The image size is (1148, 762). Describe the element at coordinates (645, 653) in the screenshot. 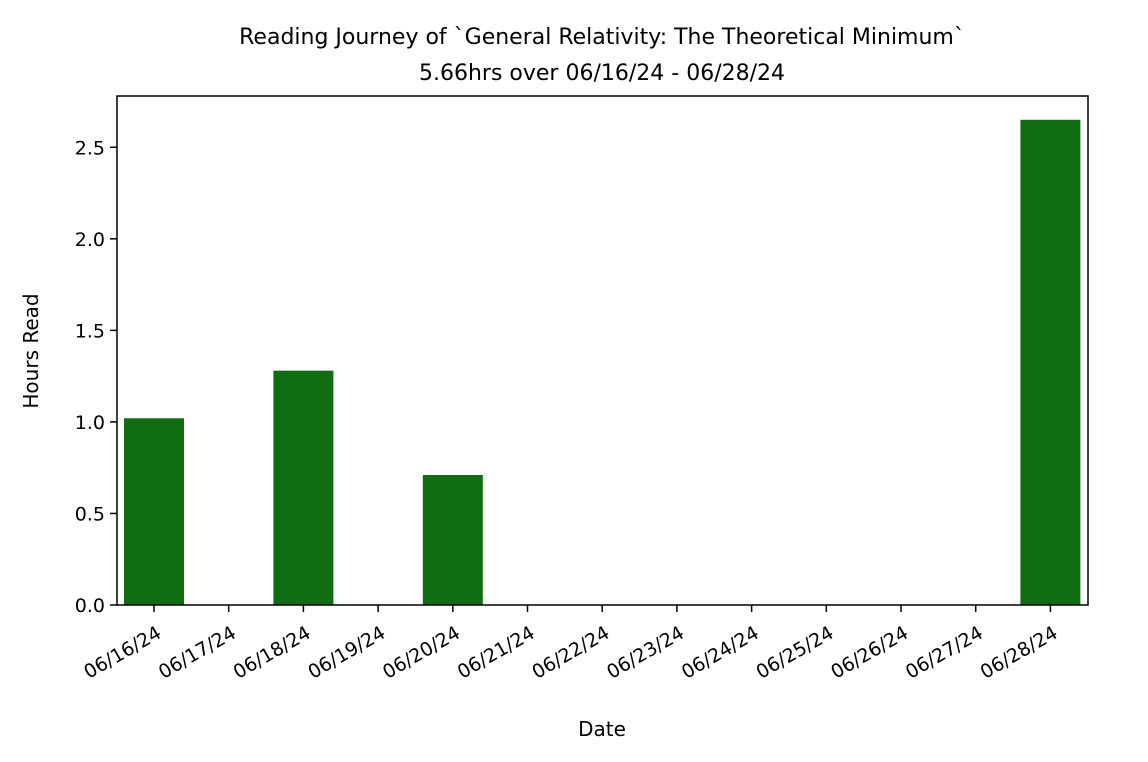

I see `x-tick-label: 06/23/24` at that location.